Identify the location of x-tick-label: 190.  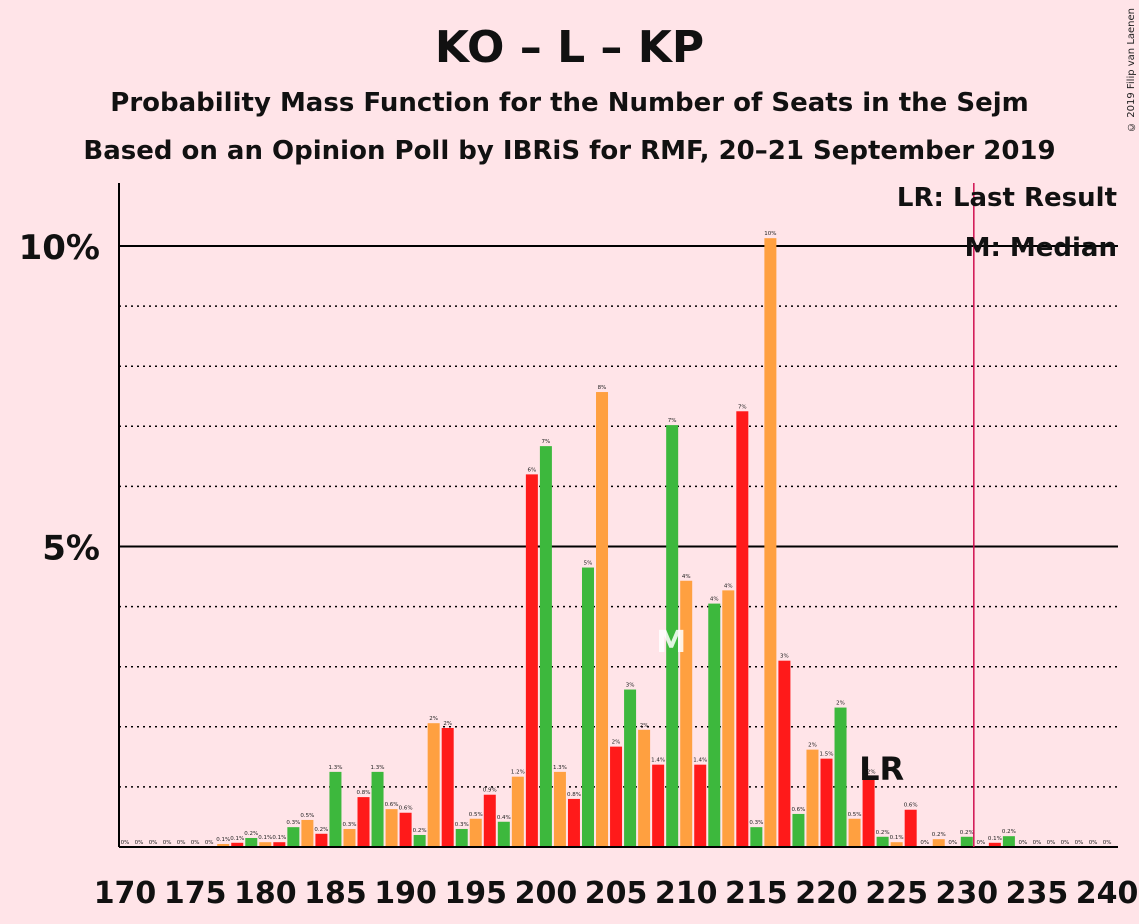
(405, 893).